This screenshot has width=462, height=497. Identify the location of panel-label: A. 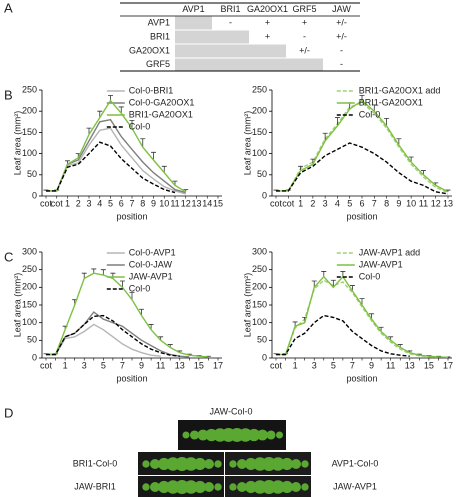
(8, 7).